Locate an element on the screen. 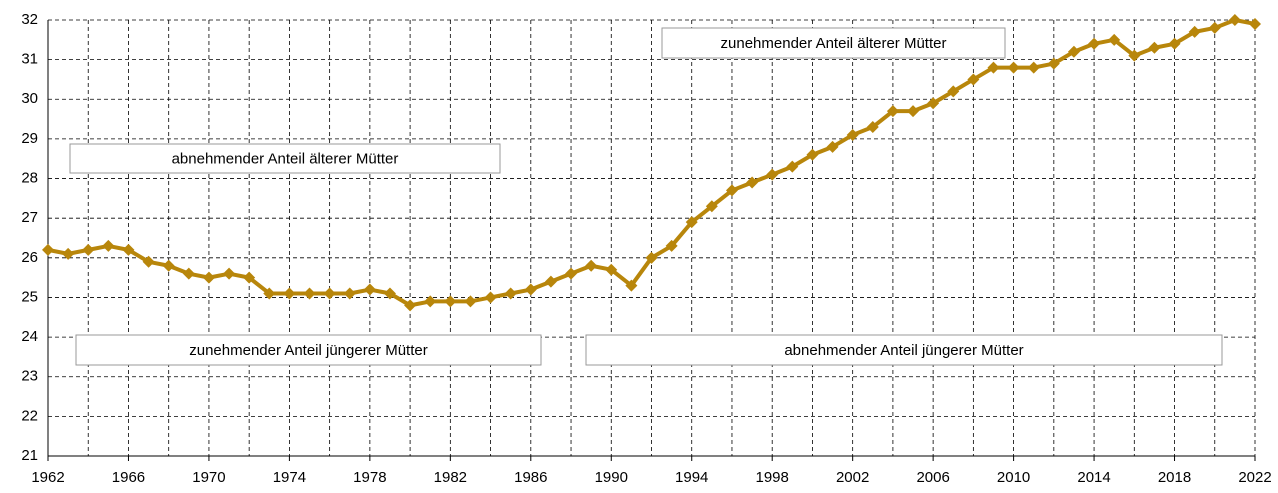  annotation: zunehmender Anteil jüngerer Mütter is located at coordinates (308, 350).